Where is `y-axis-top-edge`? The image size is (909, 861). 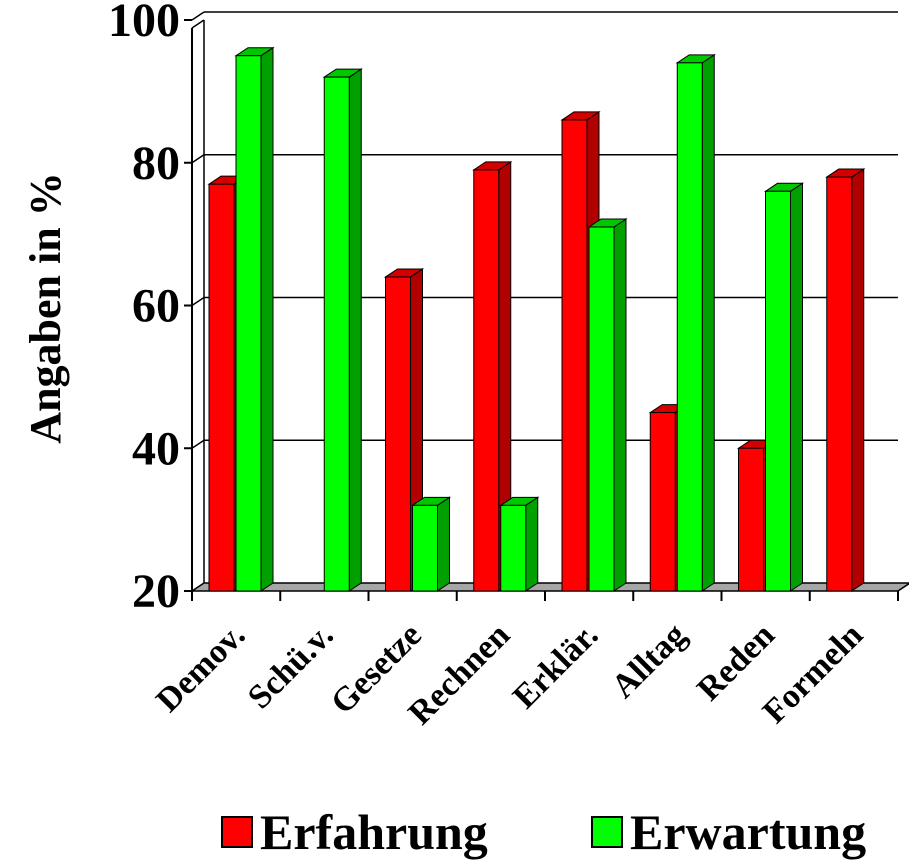 y-axis-top-edge is located at coordinates (198, 24).